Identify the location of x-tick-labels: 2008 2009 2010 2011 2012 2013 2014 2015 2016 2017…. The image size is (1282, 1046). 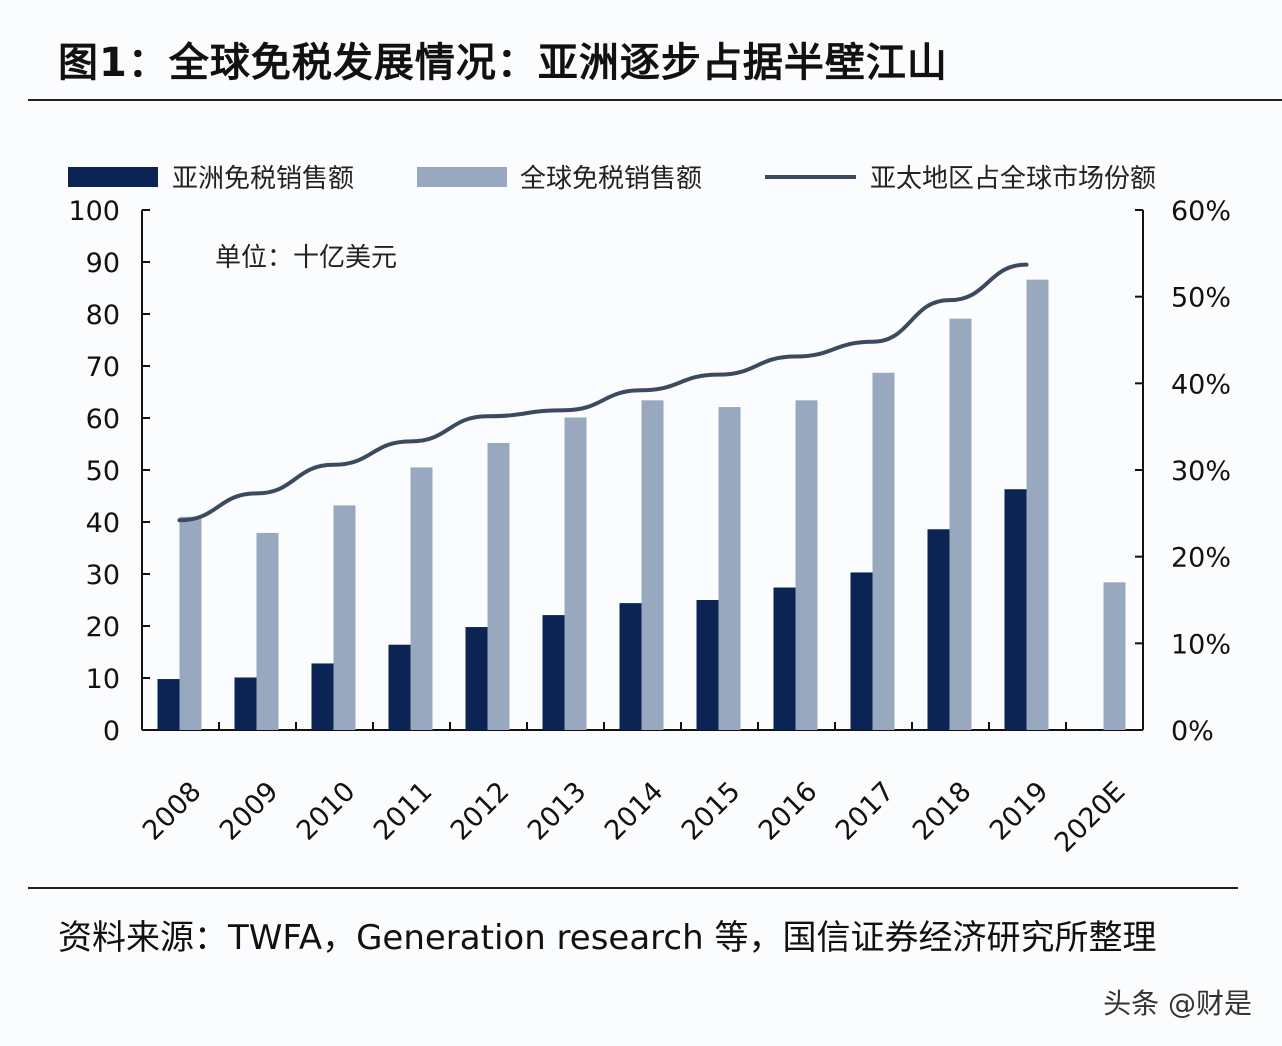
(634, 817).